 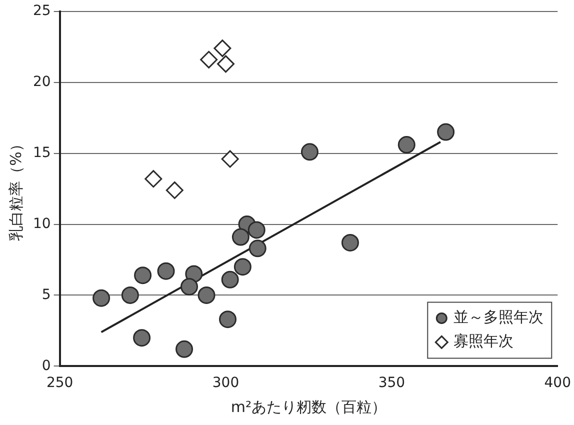 What do you see at coordinates (308, 407) in the screenshot?
I see `x-axis-title: m²あたり籾数（百粒）` at bounding box center [308, 407].